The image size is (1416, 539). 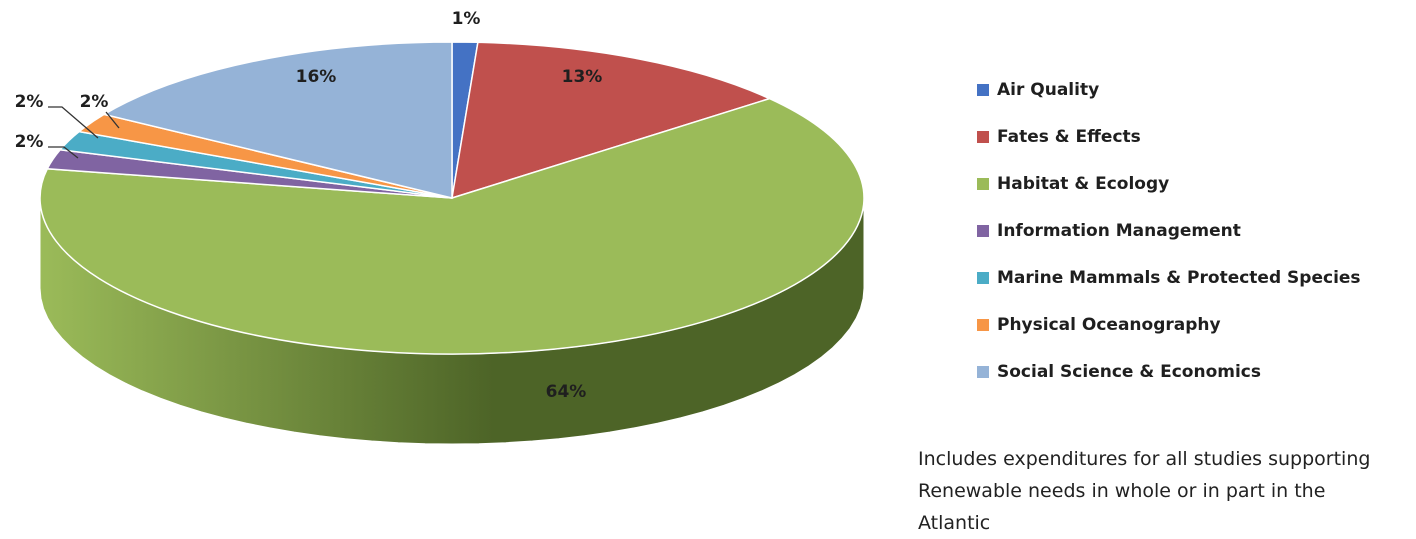 I want to click on legend-item-fates-and-effects: Fates & Effects, so click(x=1169, y=136).